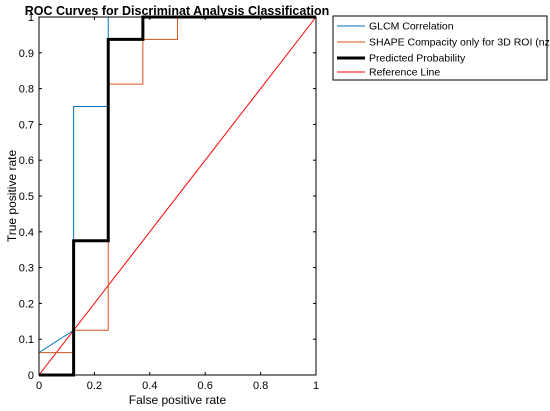 The width and height of the screenshot is (550, 411). Describe the element at coordinates (149, 386) in the screenshot. I see `x-tick-label: 0.4` at that location.